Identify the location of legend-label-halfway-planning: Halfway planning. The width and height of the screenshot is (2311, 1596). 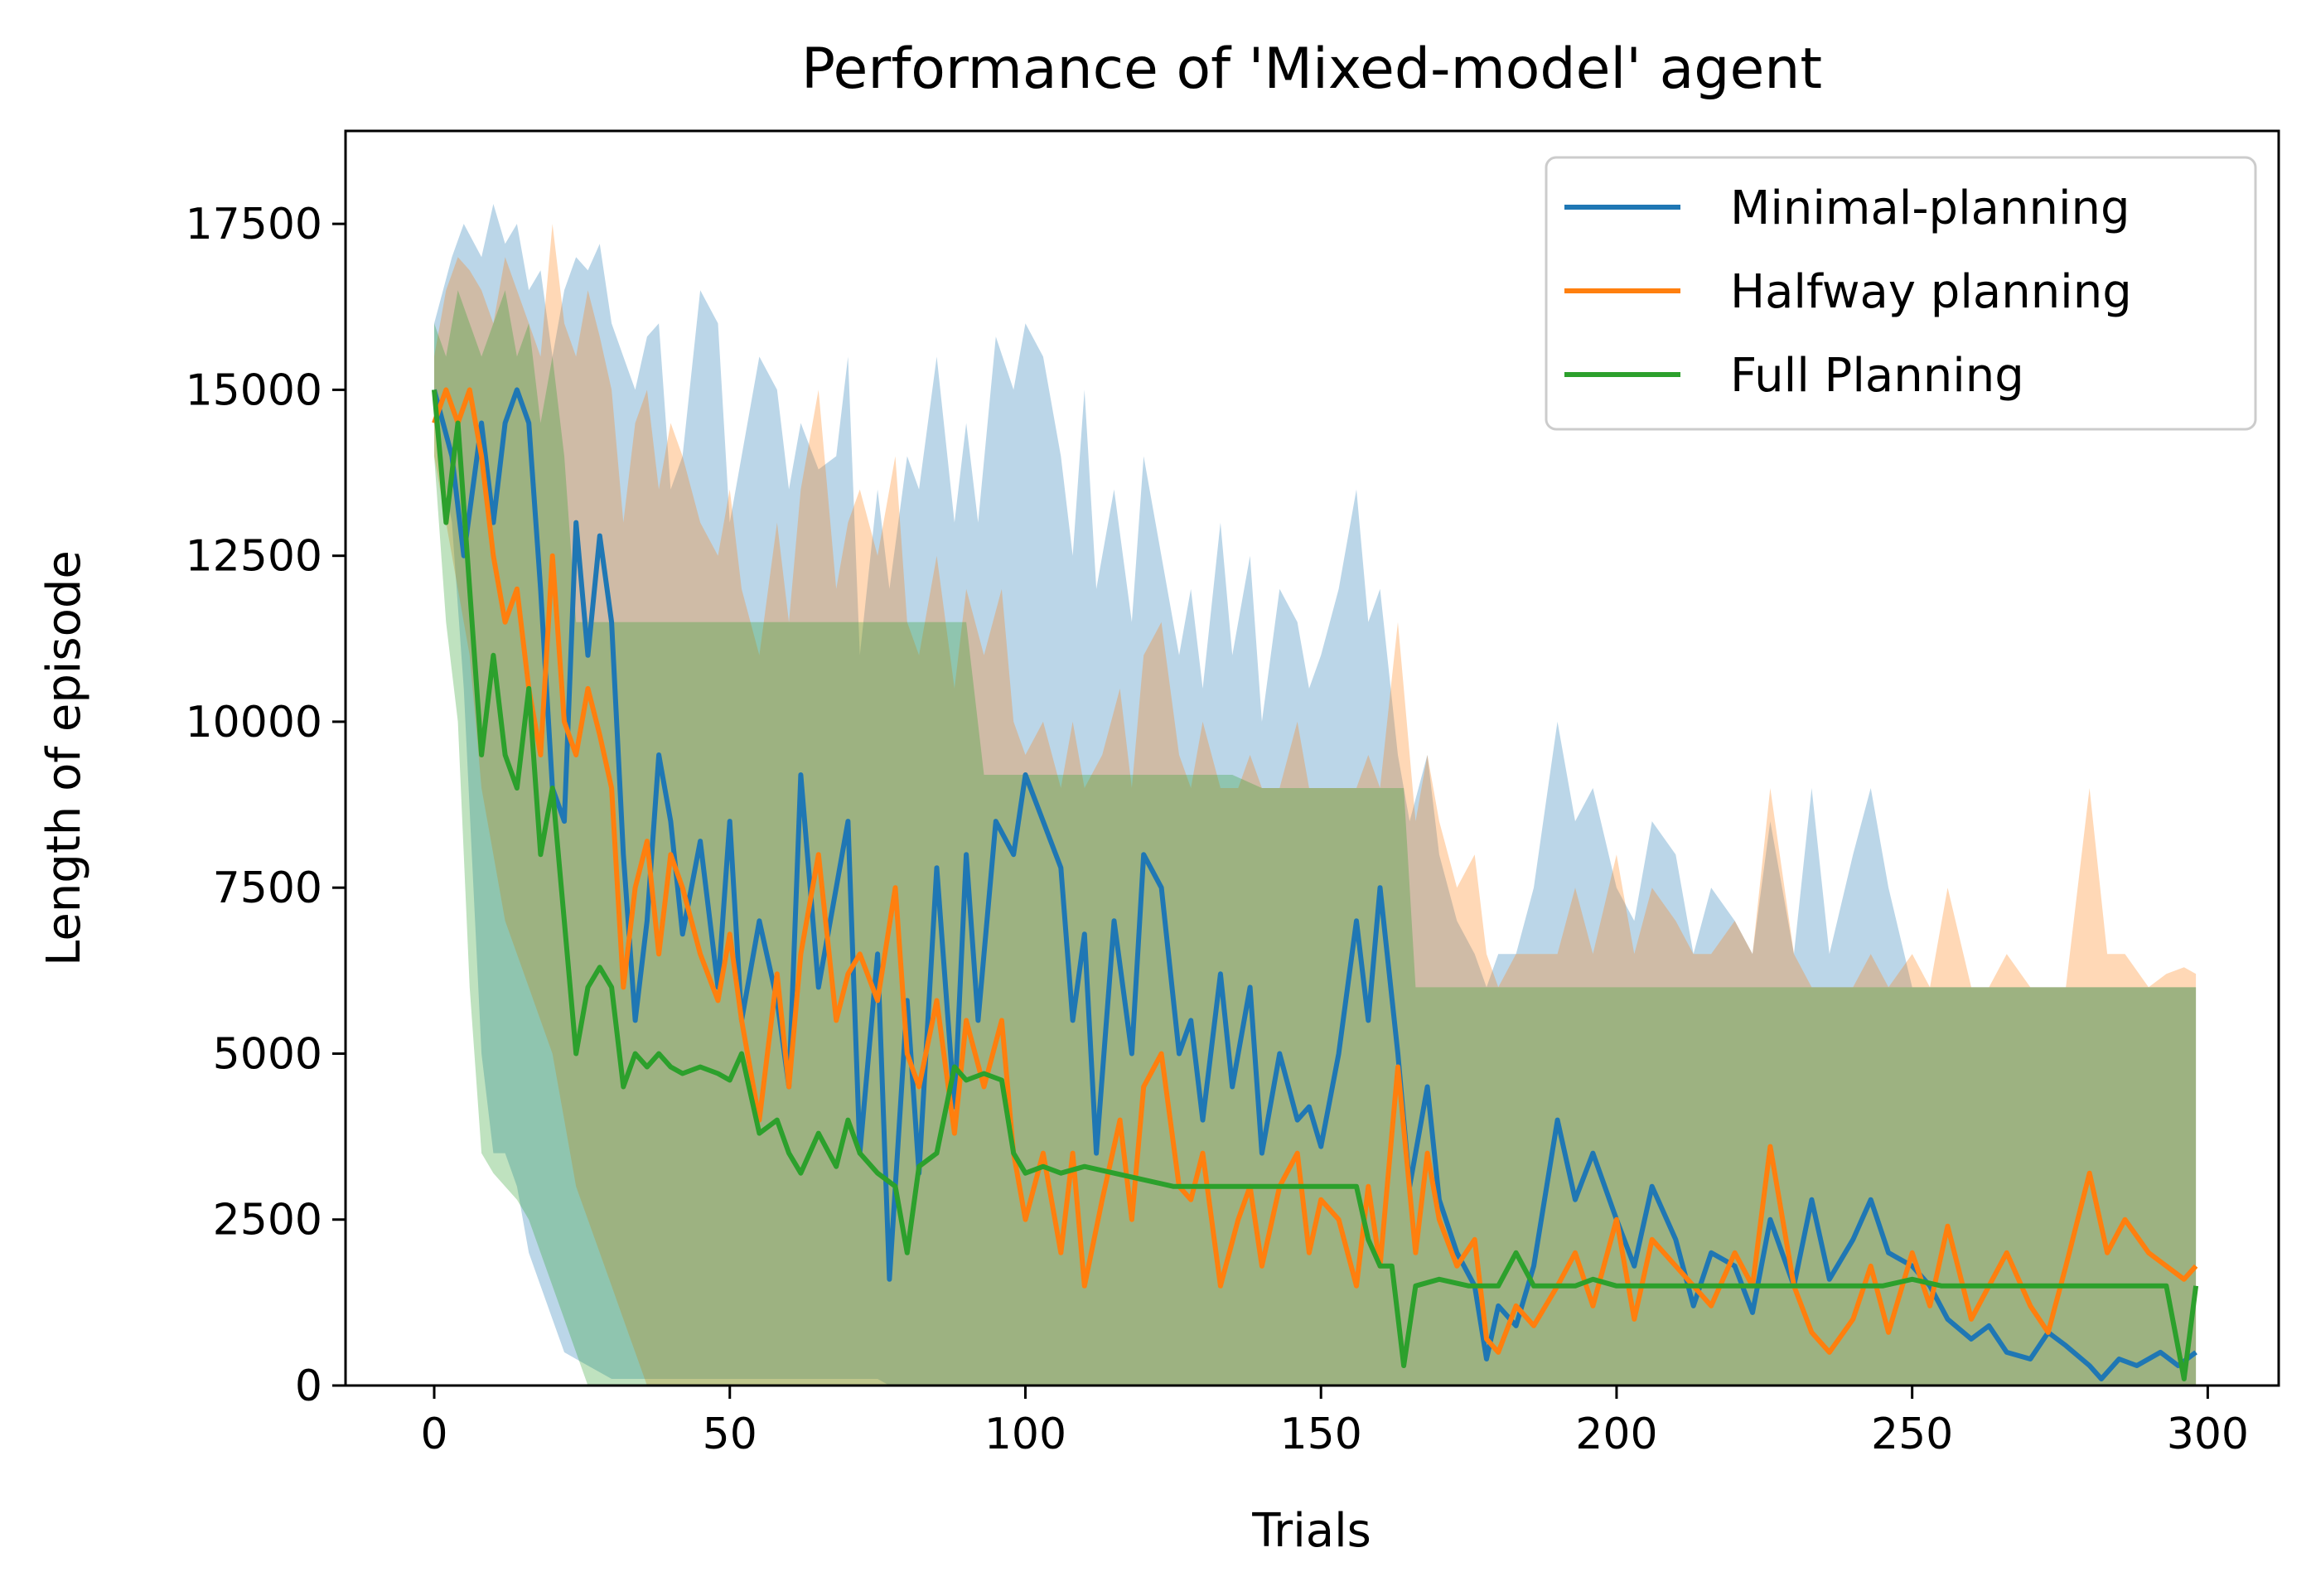
(1931, 292).